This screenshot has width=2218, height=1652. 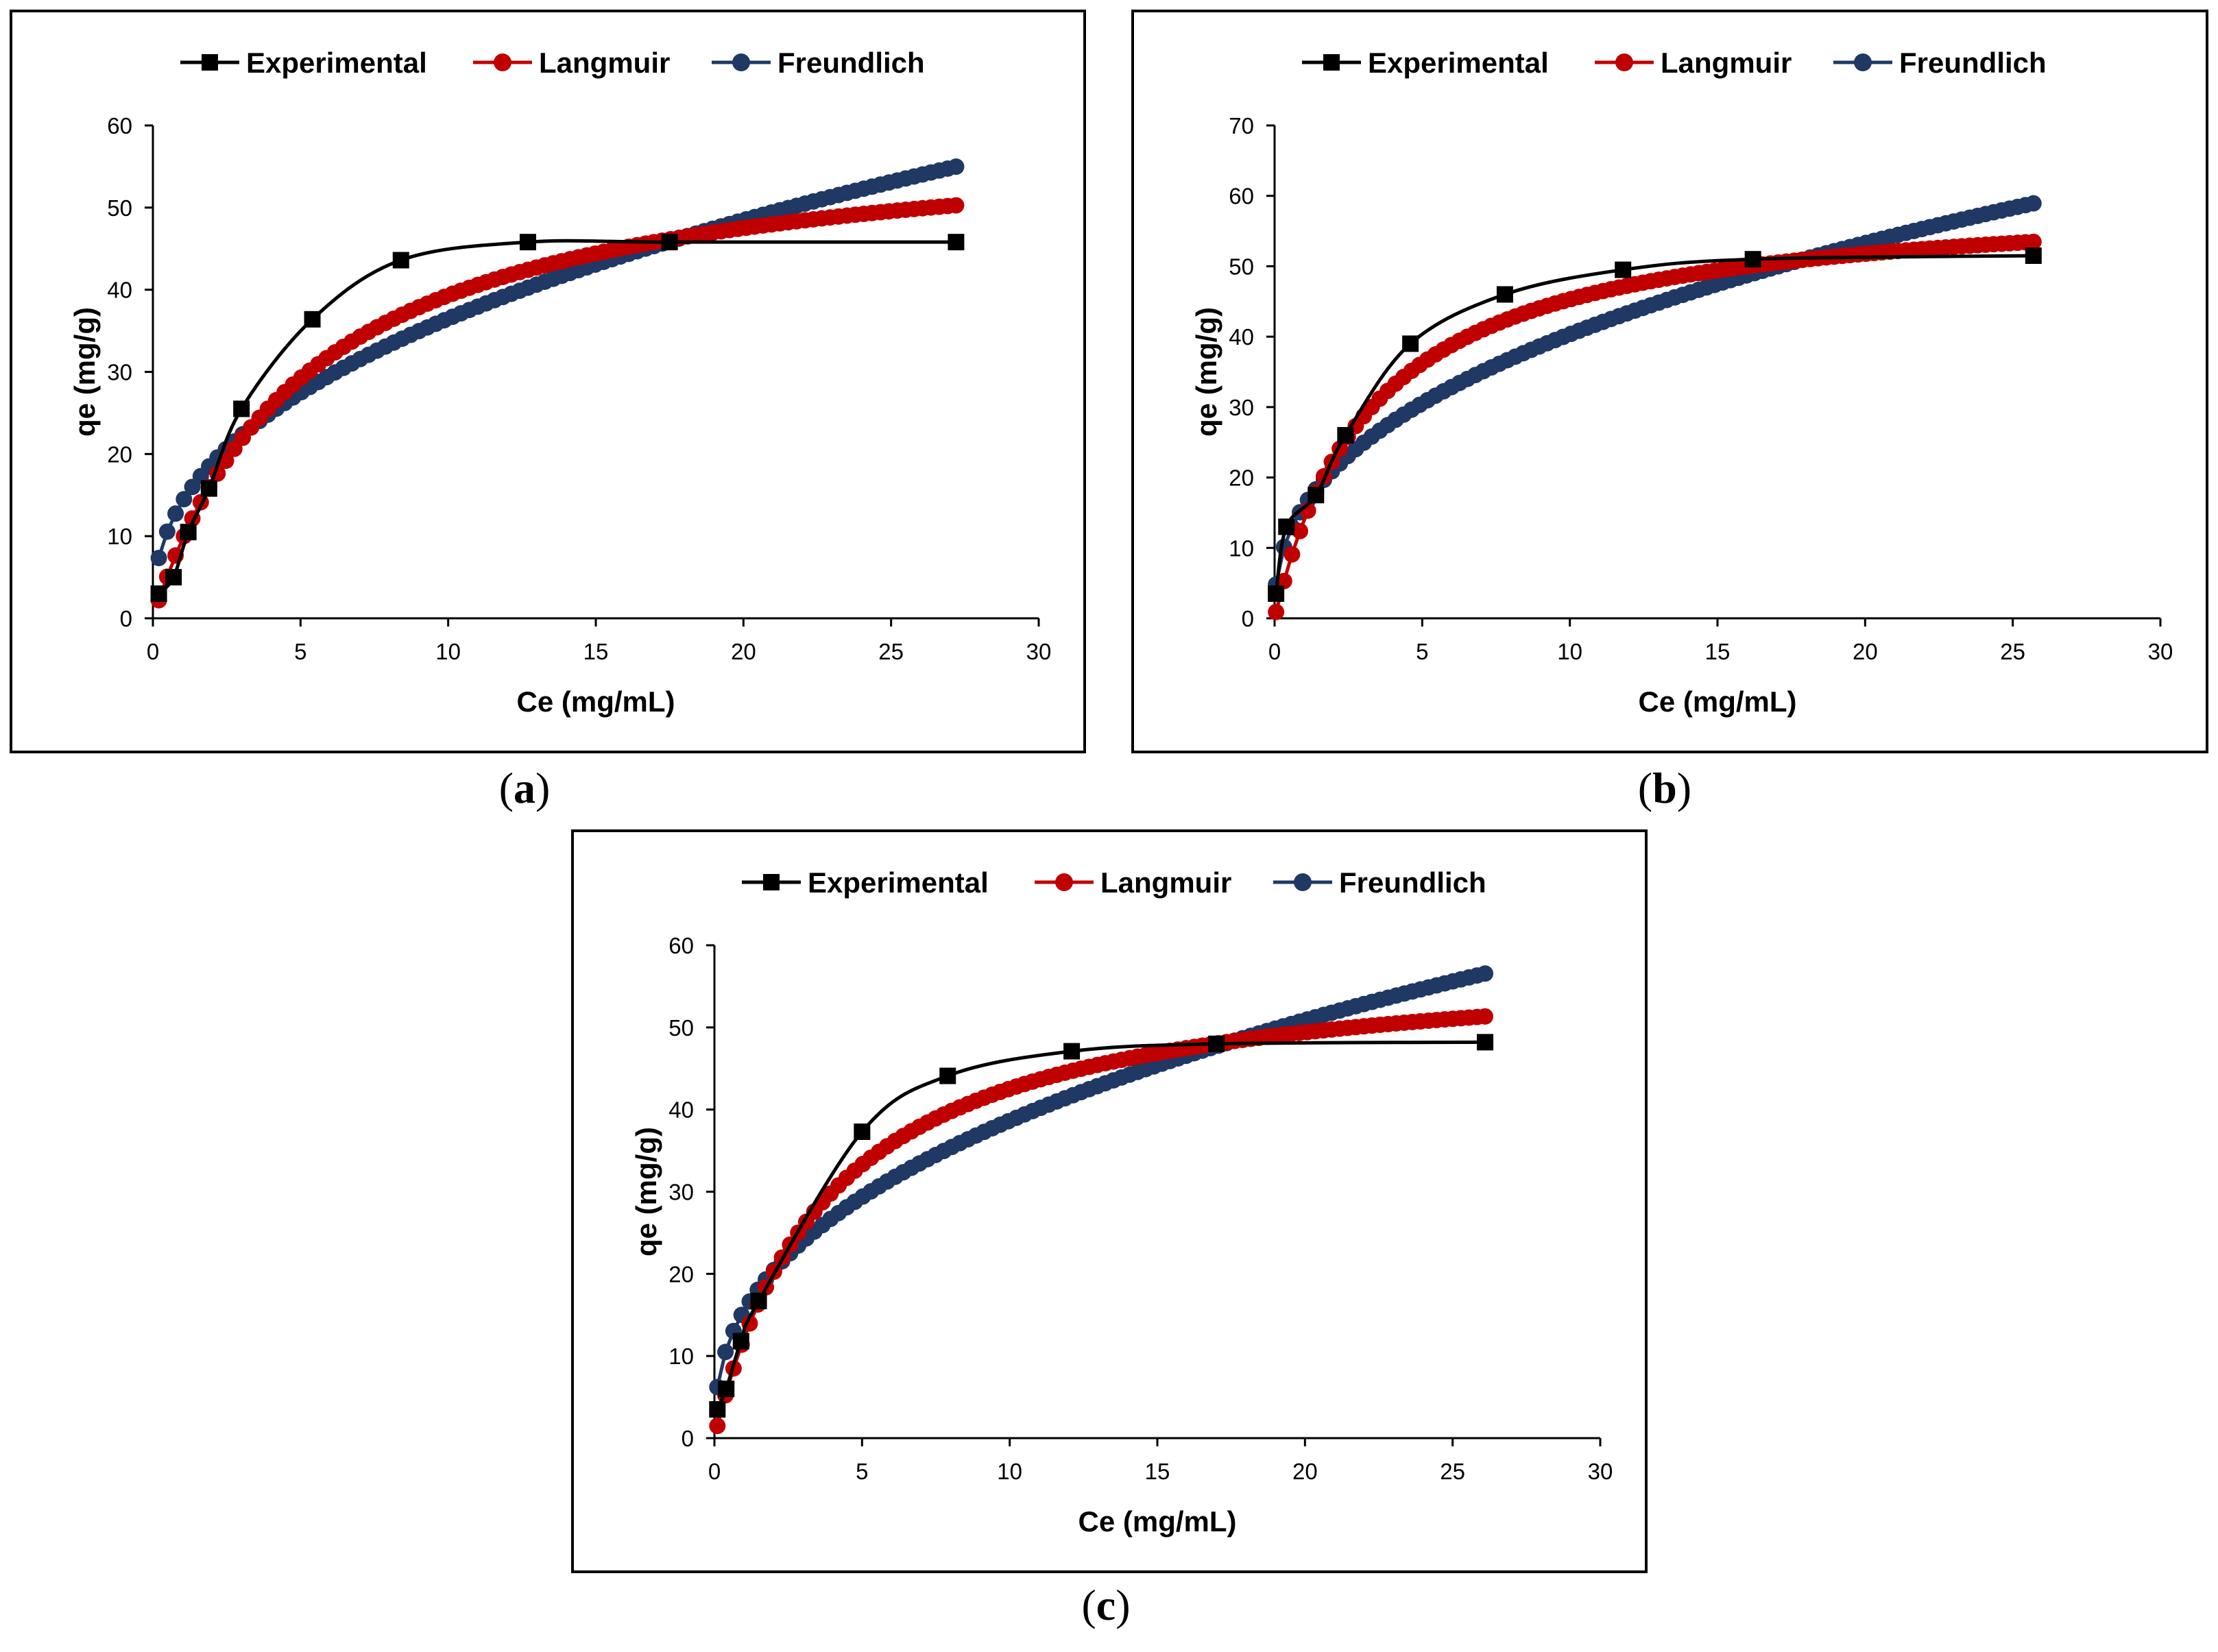 I want to click on series-langmuir, so click(x=557, y=403).